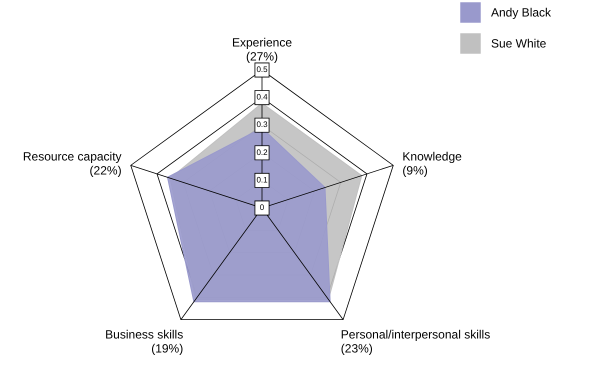 The image size is (600, 369). Describe the element at coordinates (262, 152) in the screenshot. I see `y-tick-label: 0.2` at that location.